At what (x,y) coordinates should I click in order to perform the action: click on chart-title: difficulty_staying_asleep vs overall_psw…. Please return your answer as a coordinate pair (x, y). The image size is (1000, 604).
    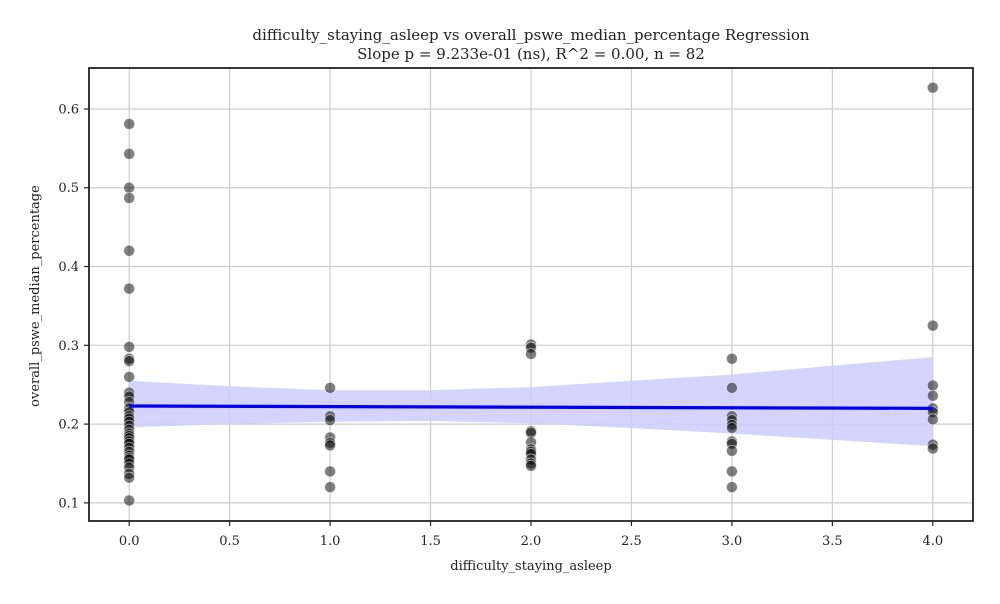
    Looking at the image, I should click on (530, 35).